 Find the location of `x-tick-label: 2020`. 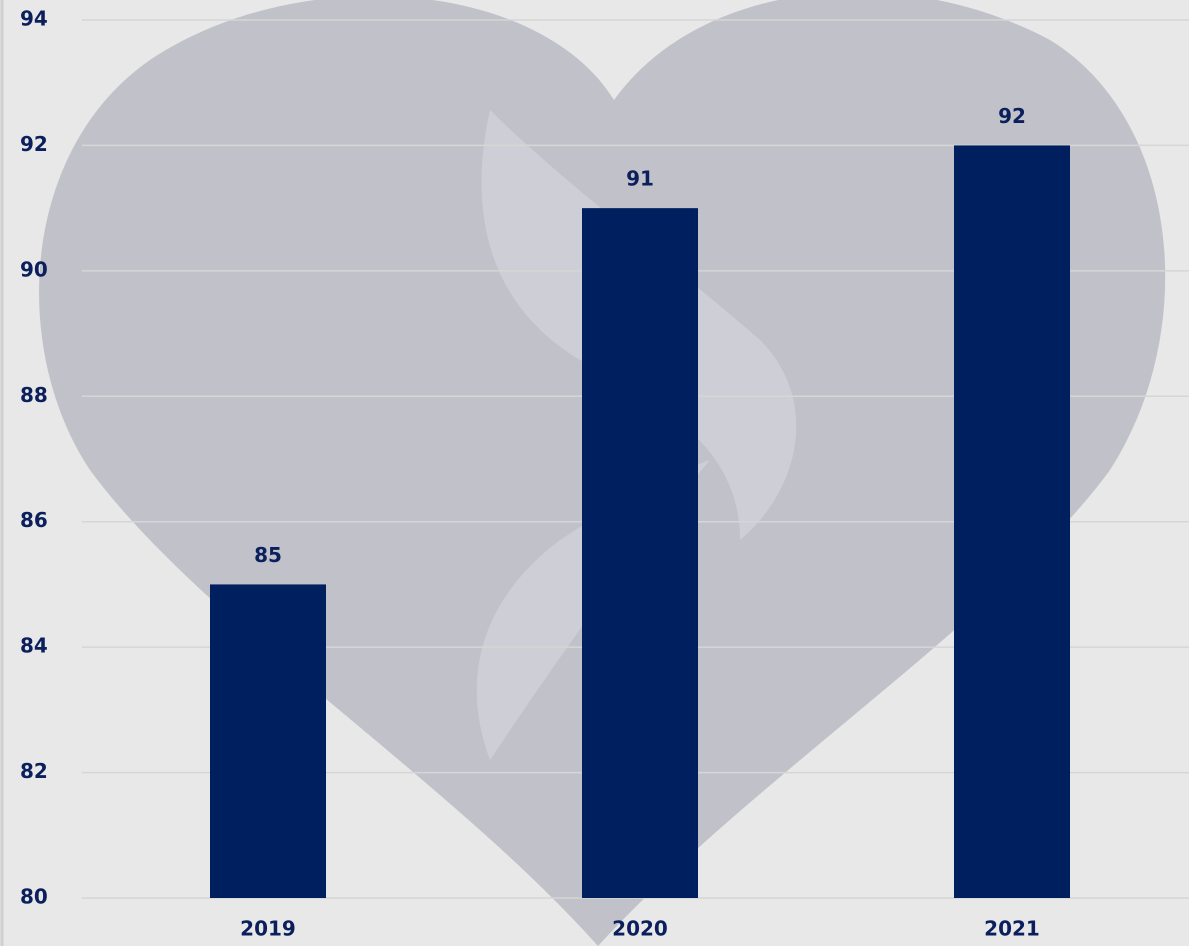

x-tick-label: 2020 is located at coordinates (640, 929).